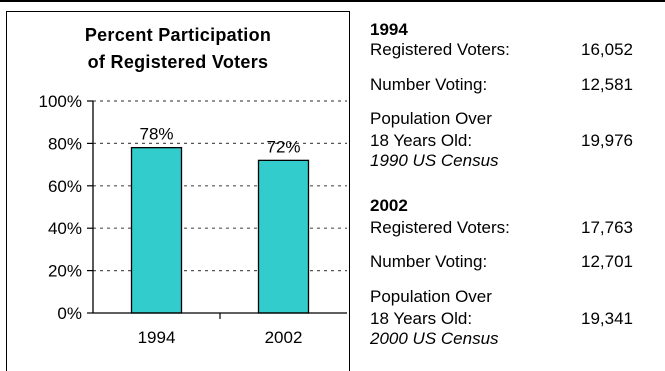  Describe the element at coordinates (607, 227) in the screenshot. I see `registered-voters-value-2002: 17,763` at that location.